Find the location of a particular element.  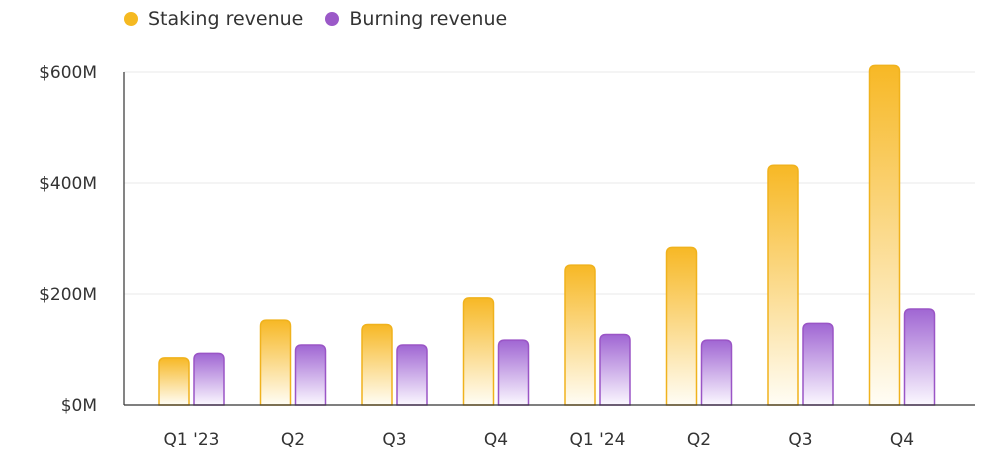

legend-label-staking: Staking revenue is located at coordinates (226, 19).